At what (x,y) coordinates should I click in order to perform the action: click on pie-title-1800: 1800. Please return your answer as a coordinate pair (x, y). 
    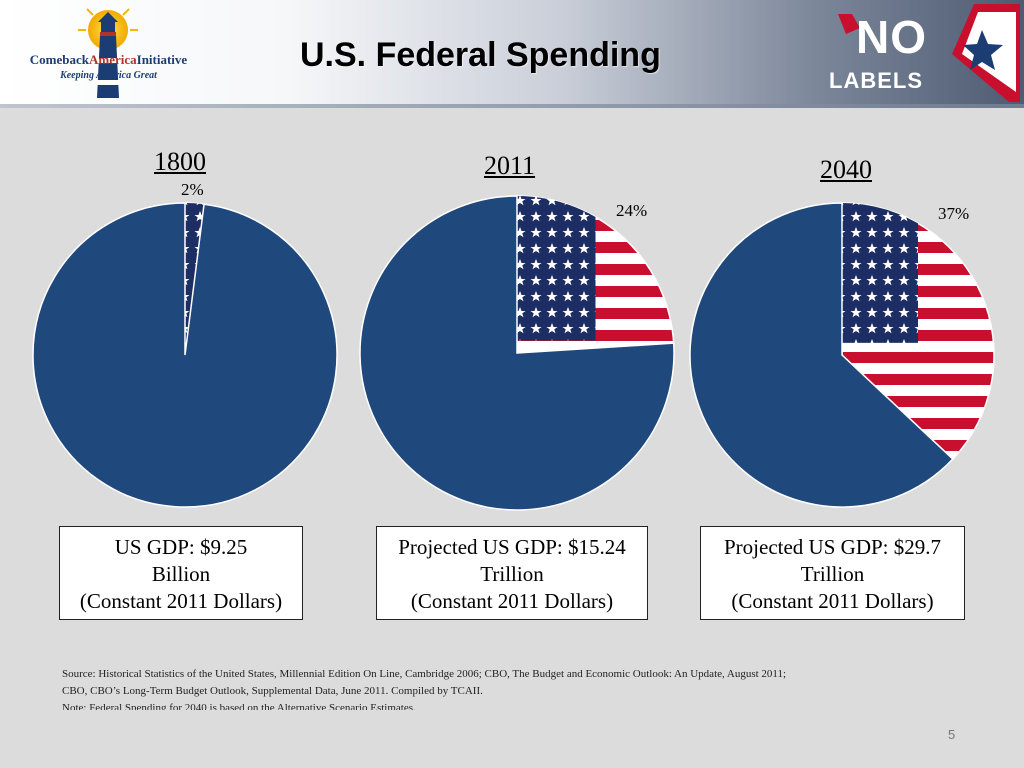
    Looking at the image, I should click on (180, 161).